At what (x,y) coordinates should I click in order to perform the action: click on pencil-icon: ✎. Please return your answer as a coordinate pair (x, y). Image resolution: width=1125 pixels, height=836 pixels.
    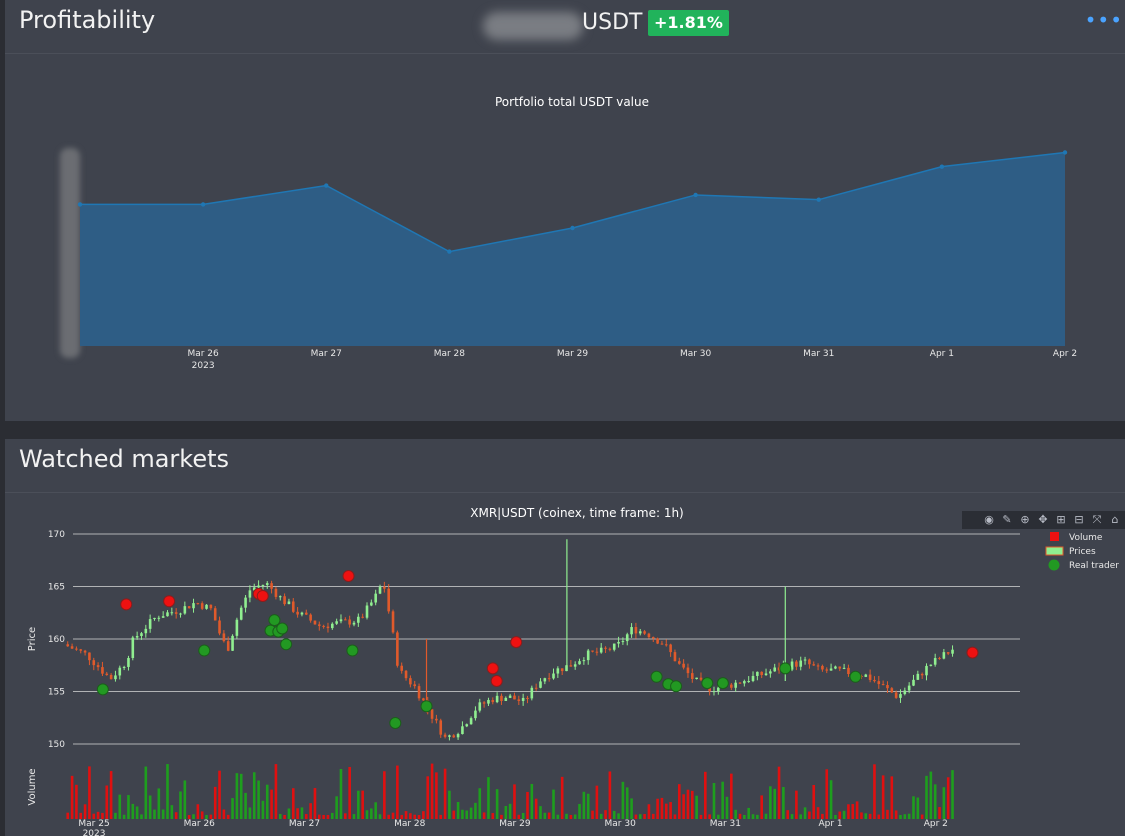
    Looking at the image, I should click on (1007, 519).